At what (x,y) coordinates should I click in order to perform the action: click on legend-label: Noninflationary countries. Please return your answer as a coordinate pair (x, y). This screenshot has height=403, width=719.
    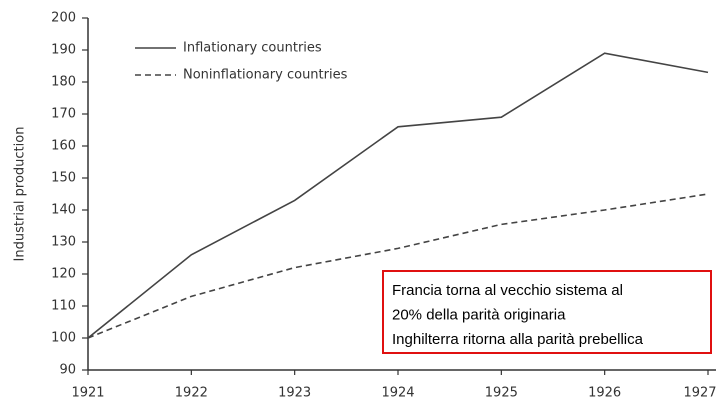
    Looking at the image, I should click on (265, 75).